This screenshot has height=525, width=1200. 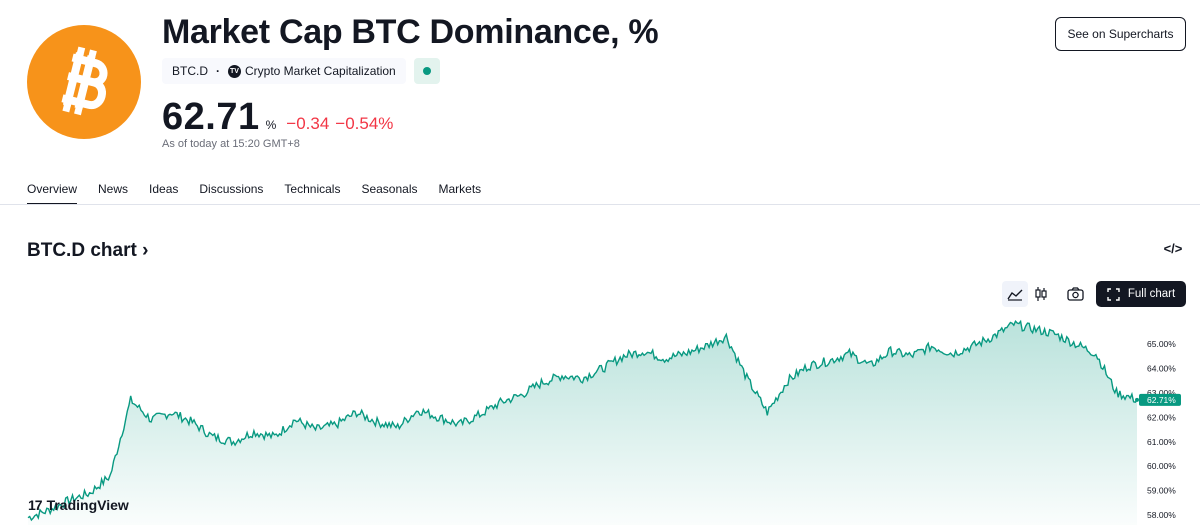 What do you see at coordinates (1161, 442) in the screenshot?
I see `y-tick-label: 61.00%` at bounding box center [1161, 442].